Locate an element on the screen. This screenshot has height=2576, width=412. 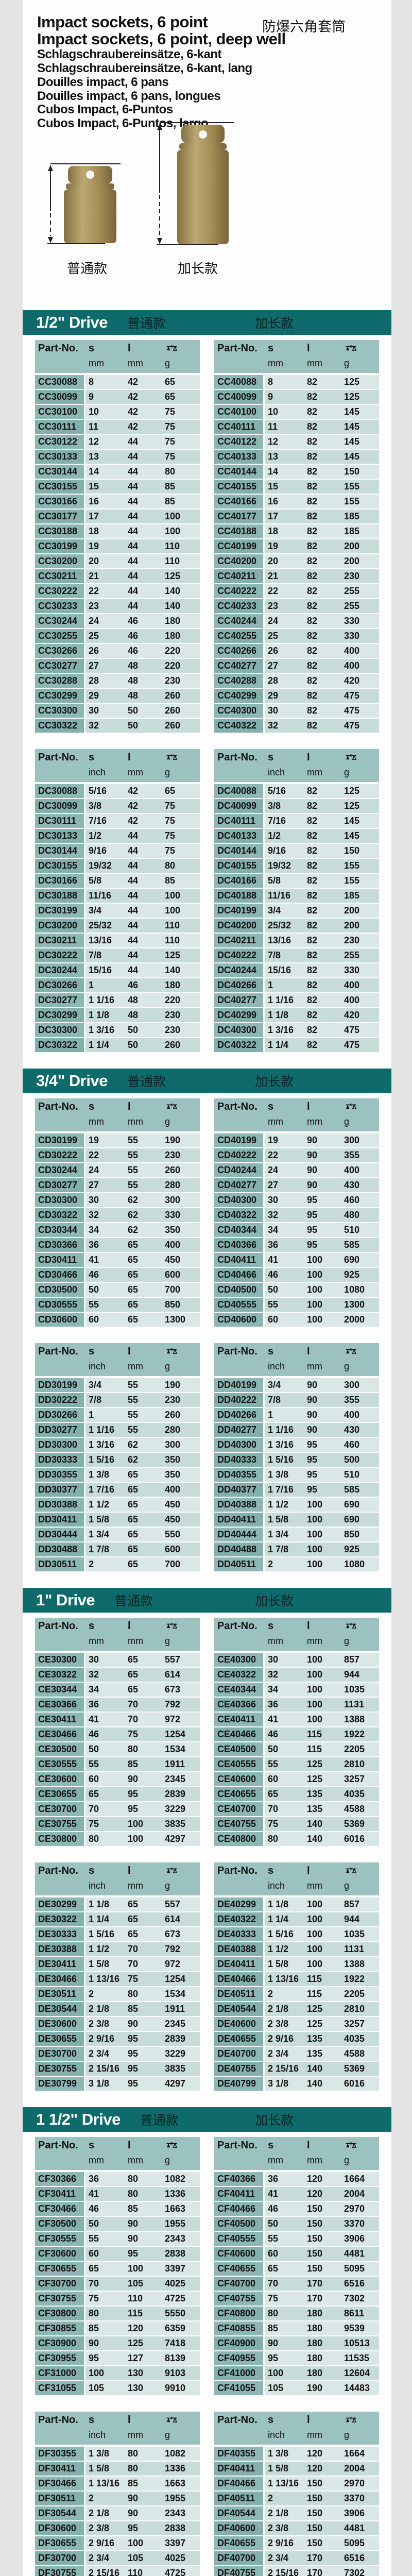
col-unit-s: mm is located at coordinates (105, 2162).